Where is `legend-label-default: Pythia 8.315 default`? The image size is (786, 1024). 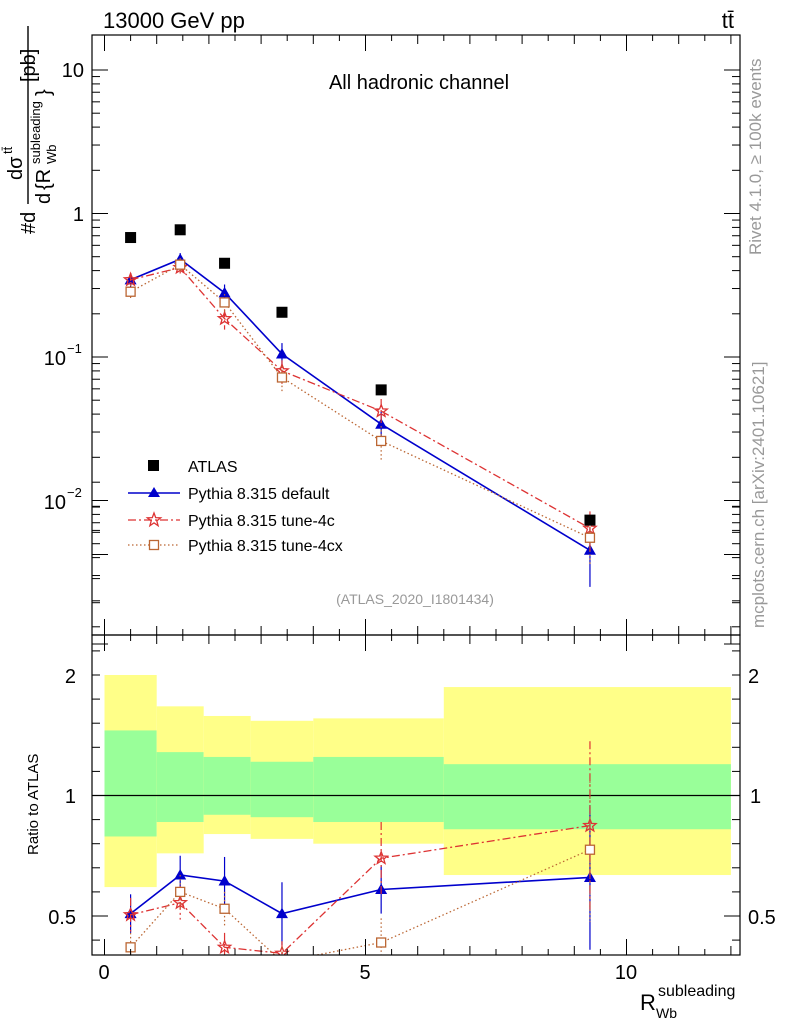
legend-label-default: Pythia 8.315 default is located at coordinates (259, 494).